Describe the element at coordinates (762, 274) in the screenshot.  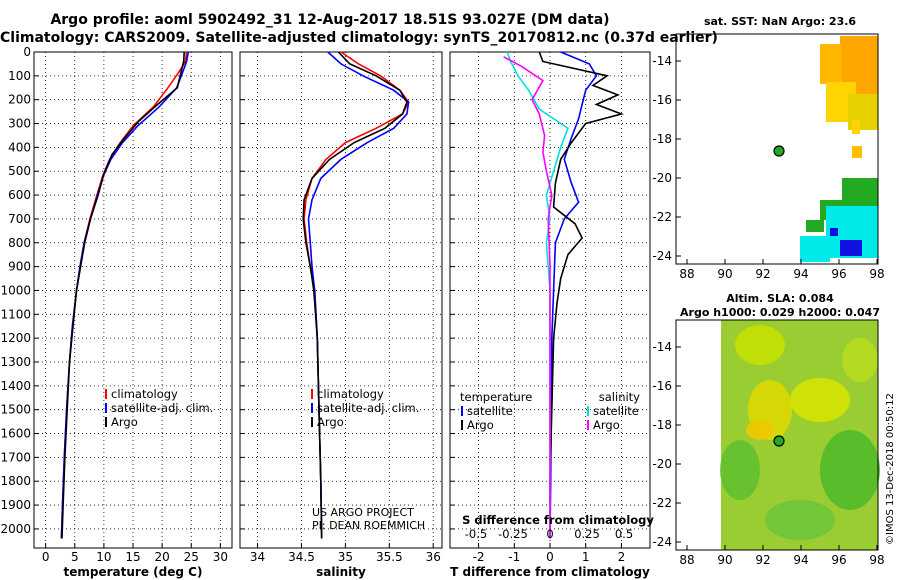
I see `sst-map-lon-label-2: 92` at that location.